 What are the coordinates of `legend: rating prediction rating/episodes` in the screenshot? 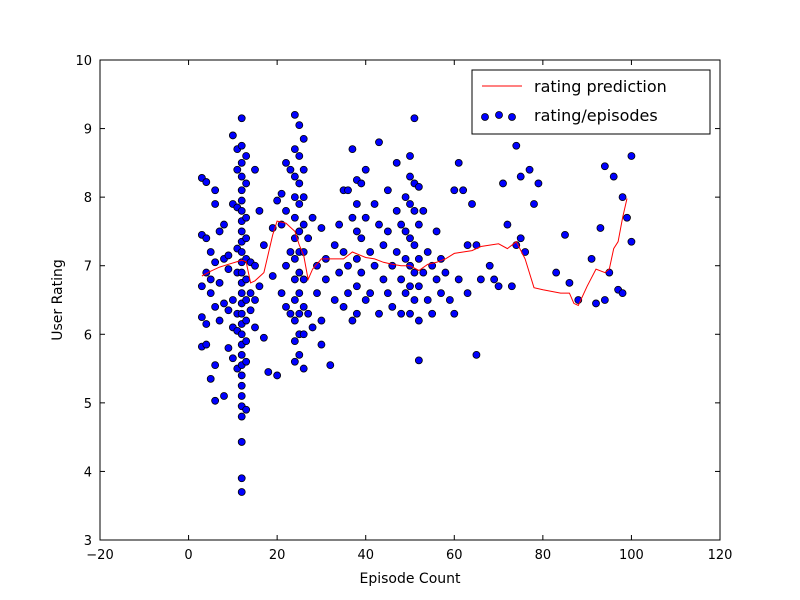 It's located at (591, 102).